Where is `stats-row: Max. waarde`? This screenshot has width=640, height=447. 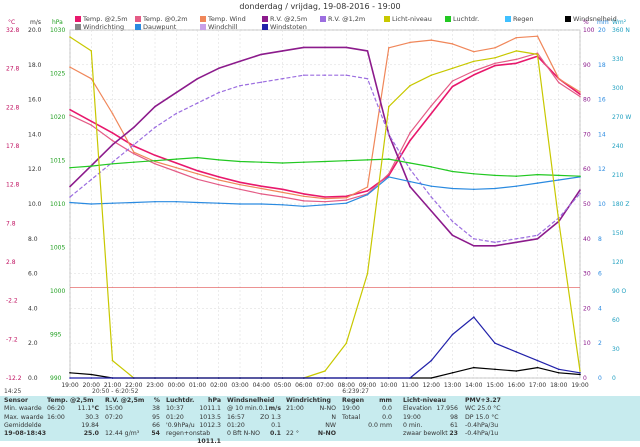 stats-row: Max. waarde is located at coordinates (24, 417).